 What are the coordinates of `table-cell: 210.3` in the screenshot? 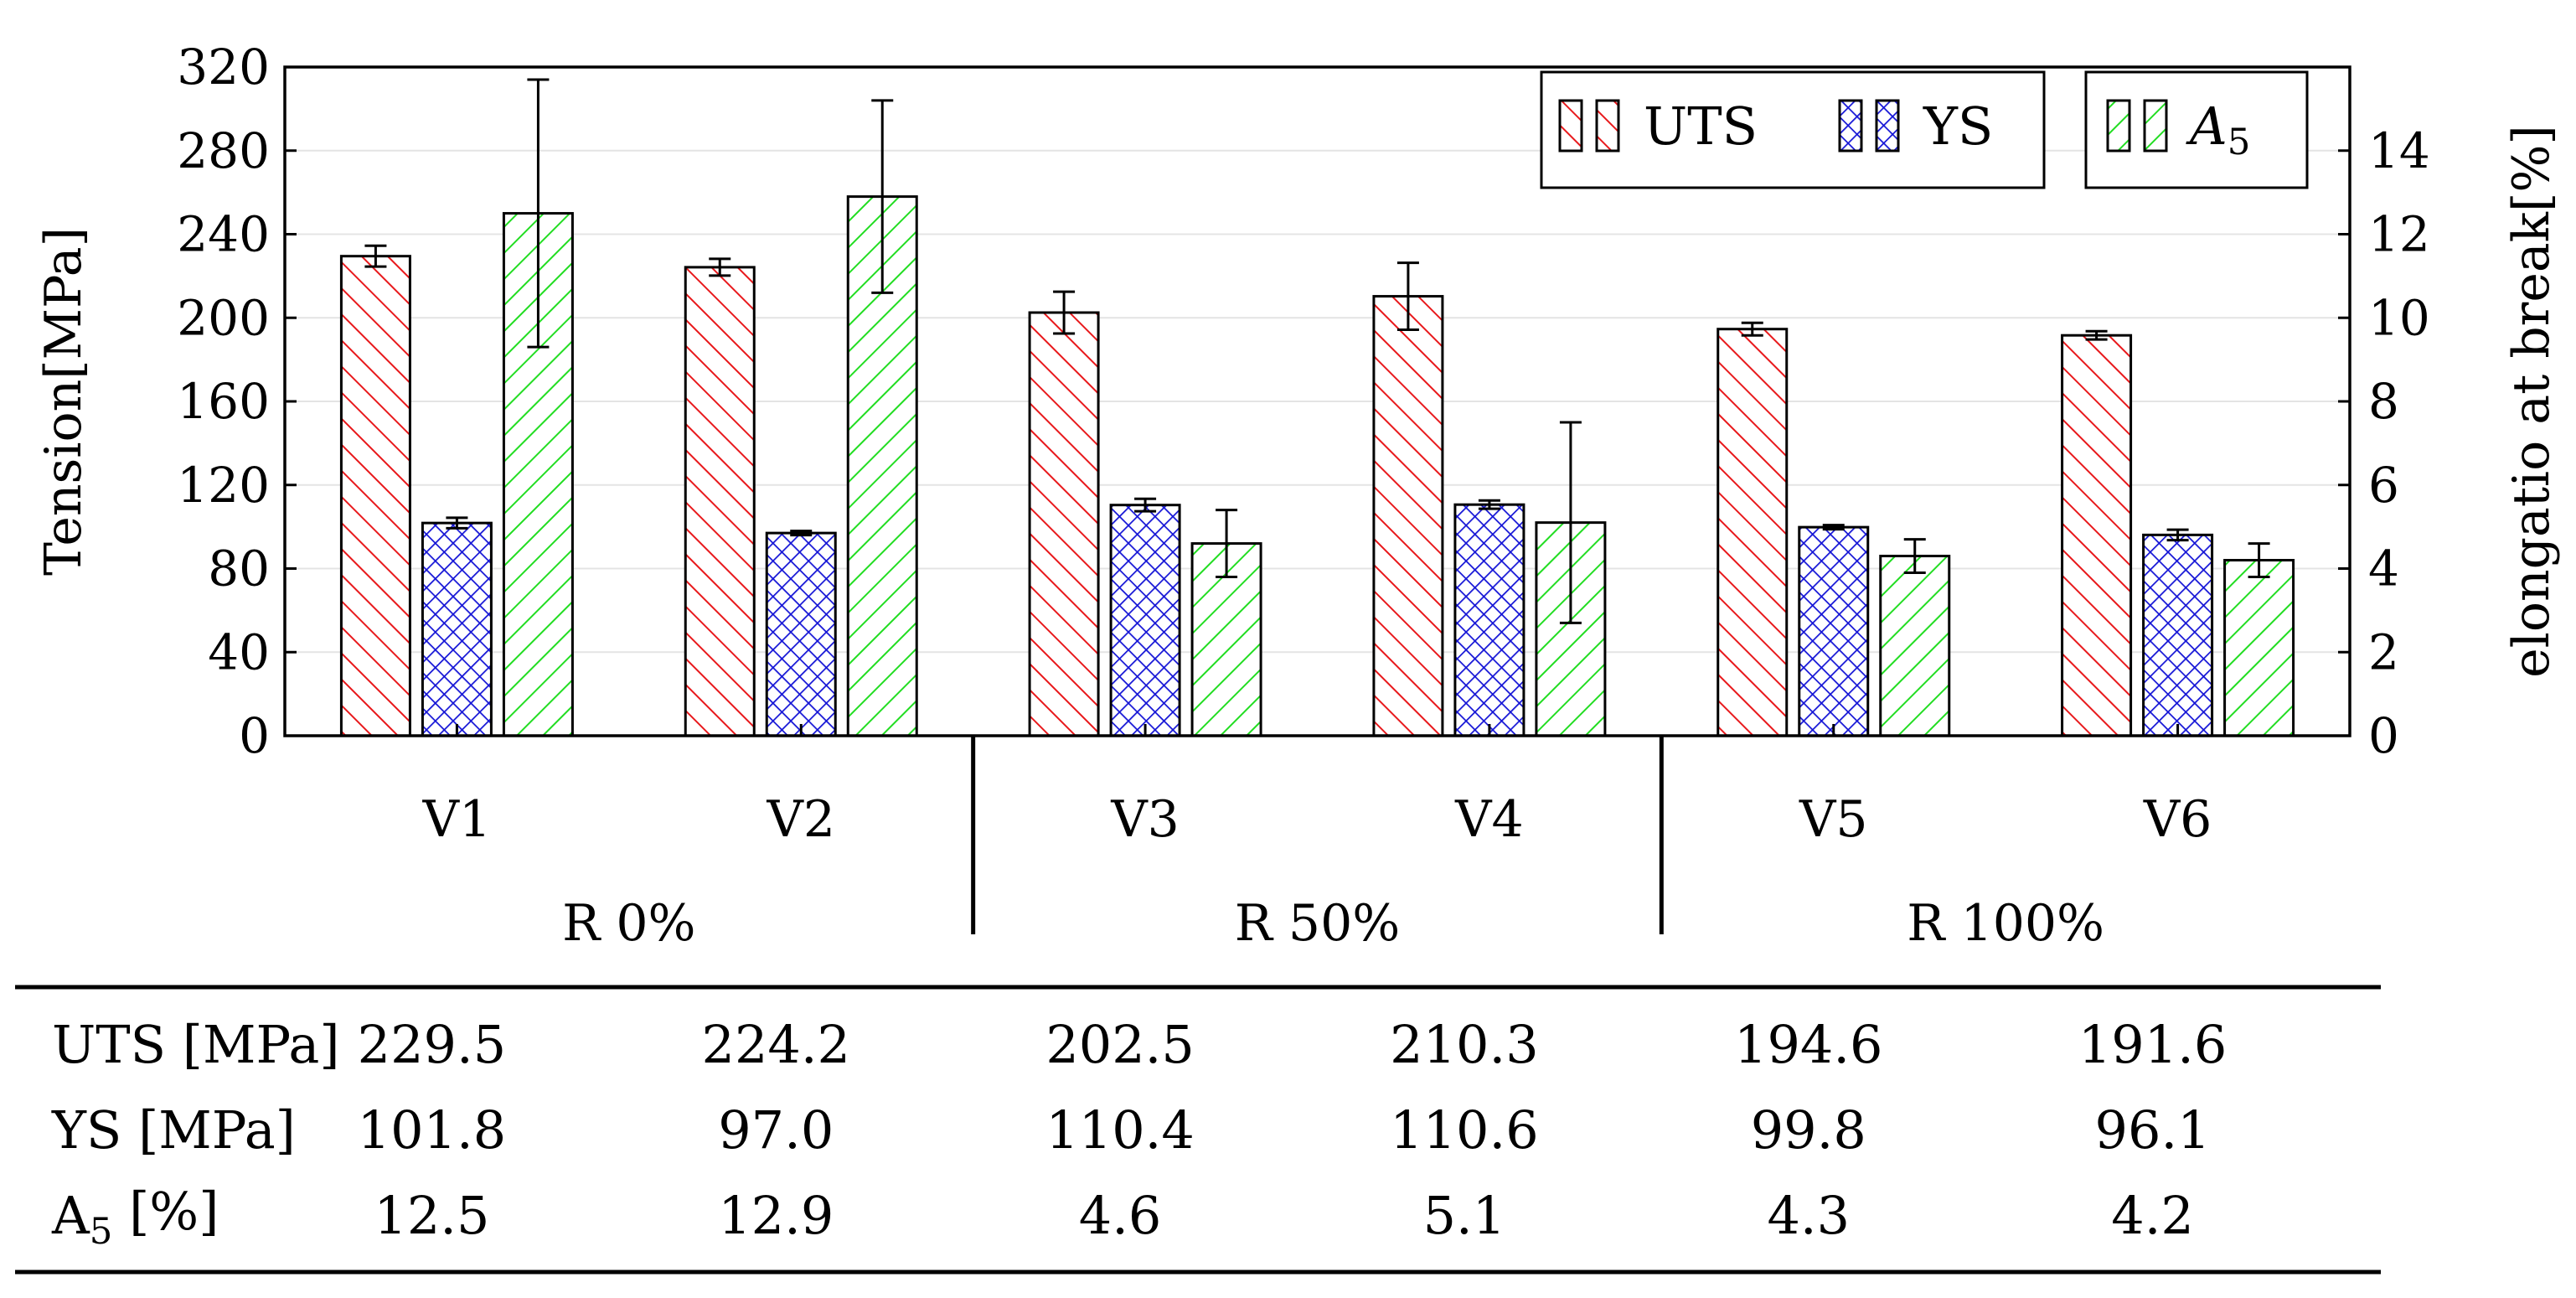 It's located at (1464, 1044).